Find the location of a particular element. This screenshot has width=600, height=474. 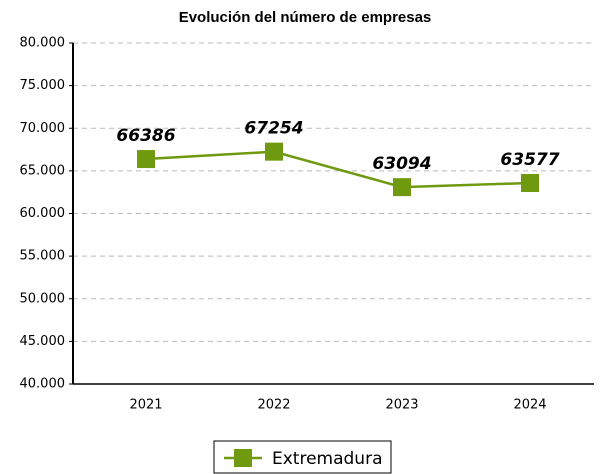

data-label: 66386 is located at coordinates (145, 136).